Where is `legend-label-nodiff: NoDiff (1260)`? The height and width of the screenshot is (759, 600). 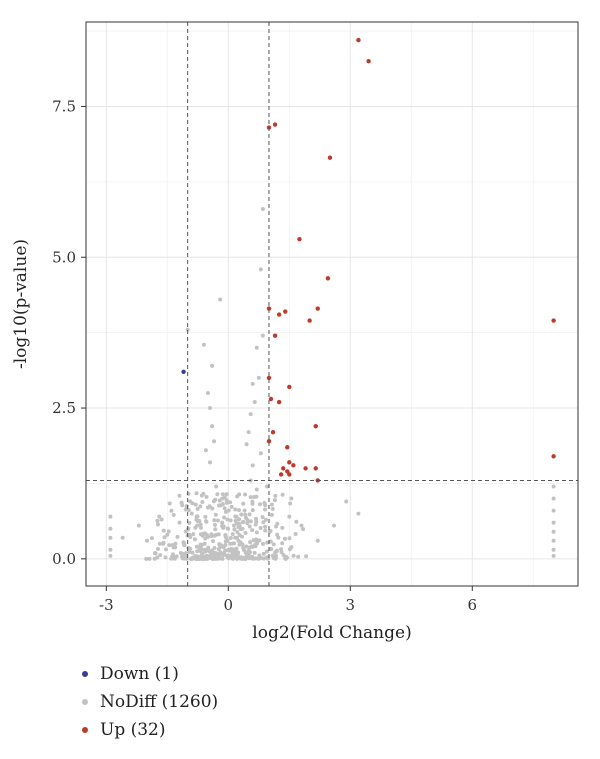
legend-label-nodiff: NoDiff (1260) is located at coordinates (159, 702).